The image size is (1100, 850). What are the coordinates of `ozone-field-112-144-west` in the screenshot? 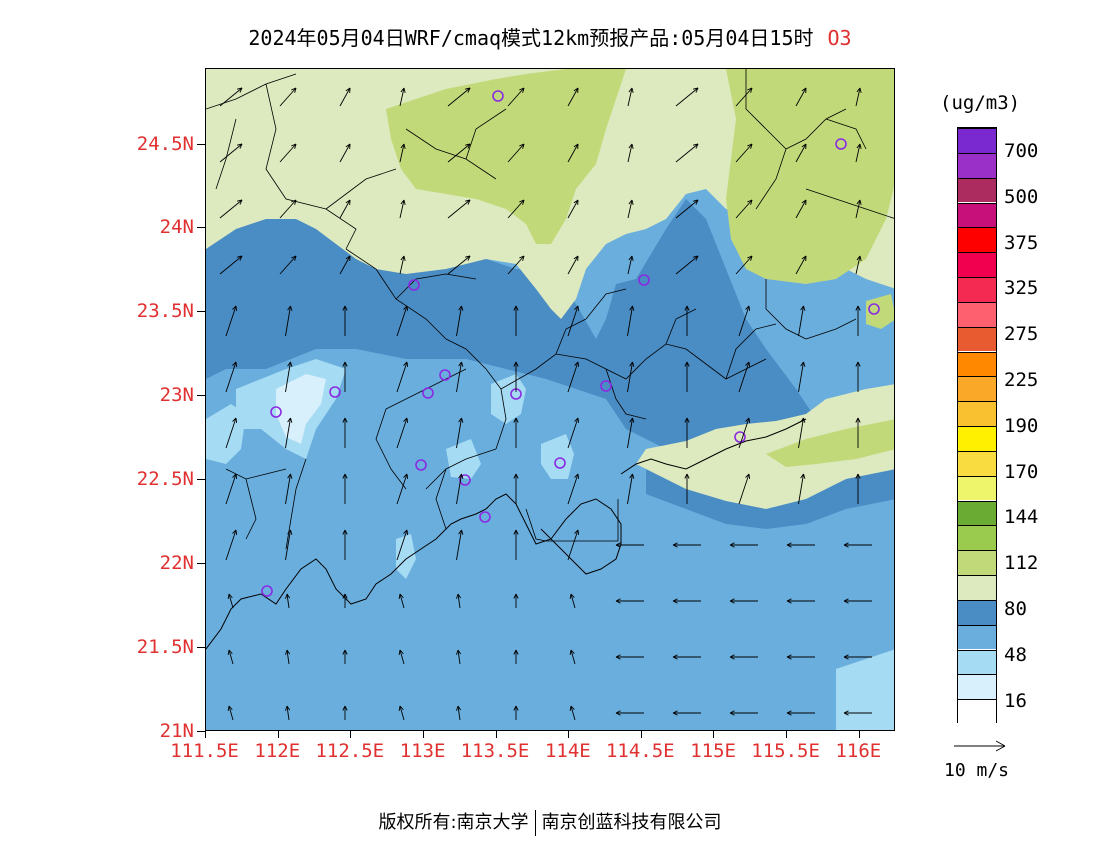 It's located at (506, 156).